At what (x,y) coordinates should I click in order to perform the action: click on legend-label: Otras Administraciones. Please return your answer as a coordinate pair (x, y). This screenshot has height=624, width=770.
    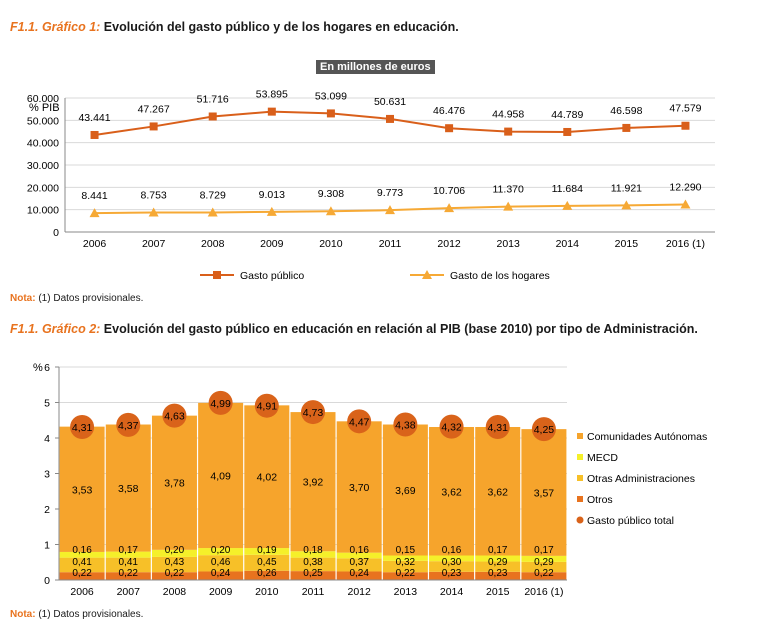
    Looking at the image, I should click on (641, 479).